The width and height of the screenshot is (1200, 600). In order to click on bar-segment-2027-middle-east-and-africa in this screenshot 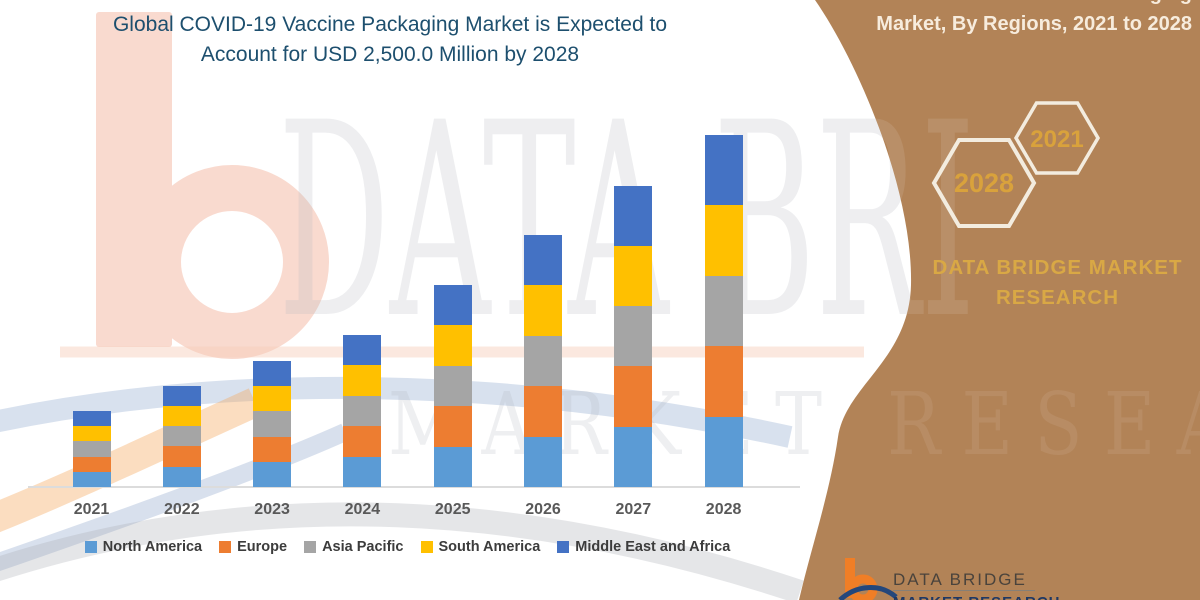, I will do `click(633, 215)`.